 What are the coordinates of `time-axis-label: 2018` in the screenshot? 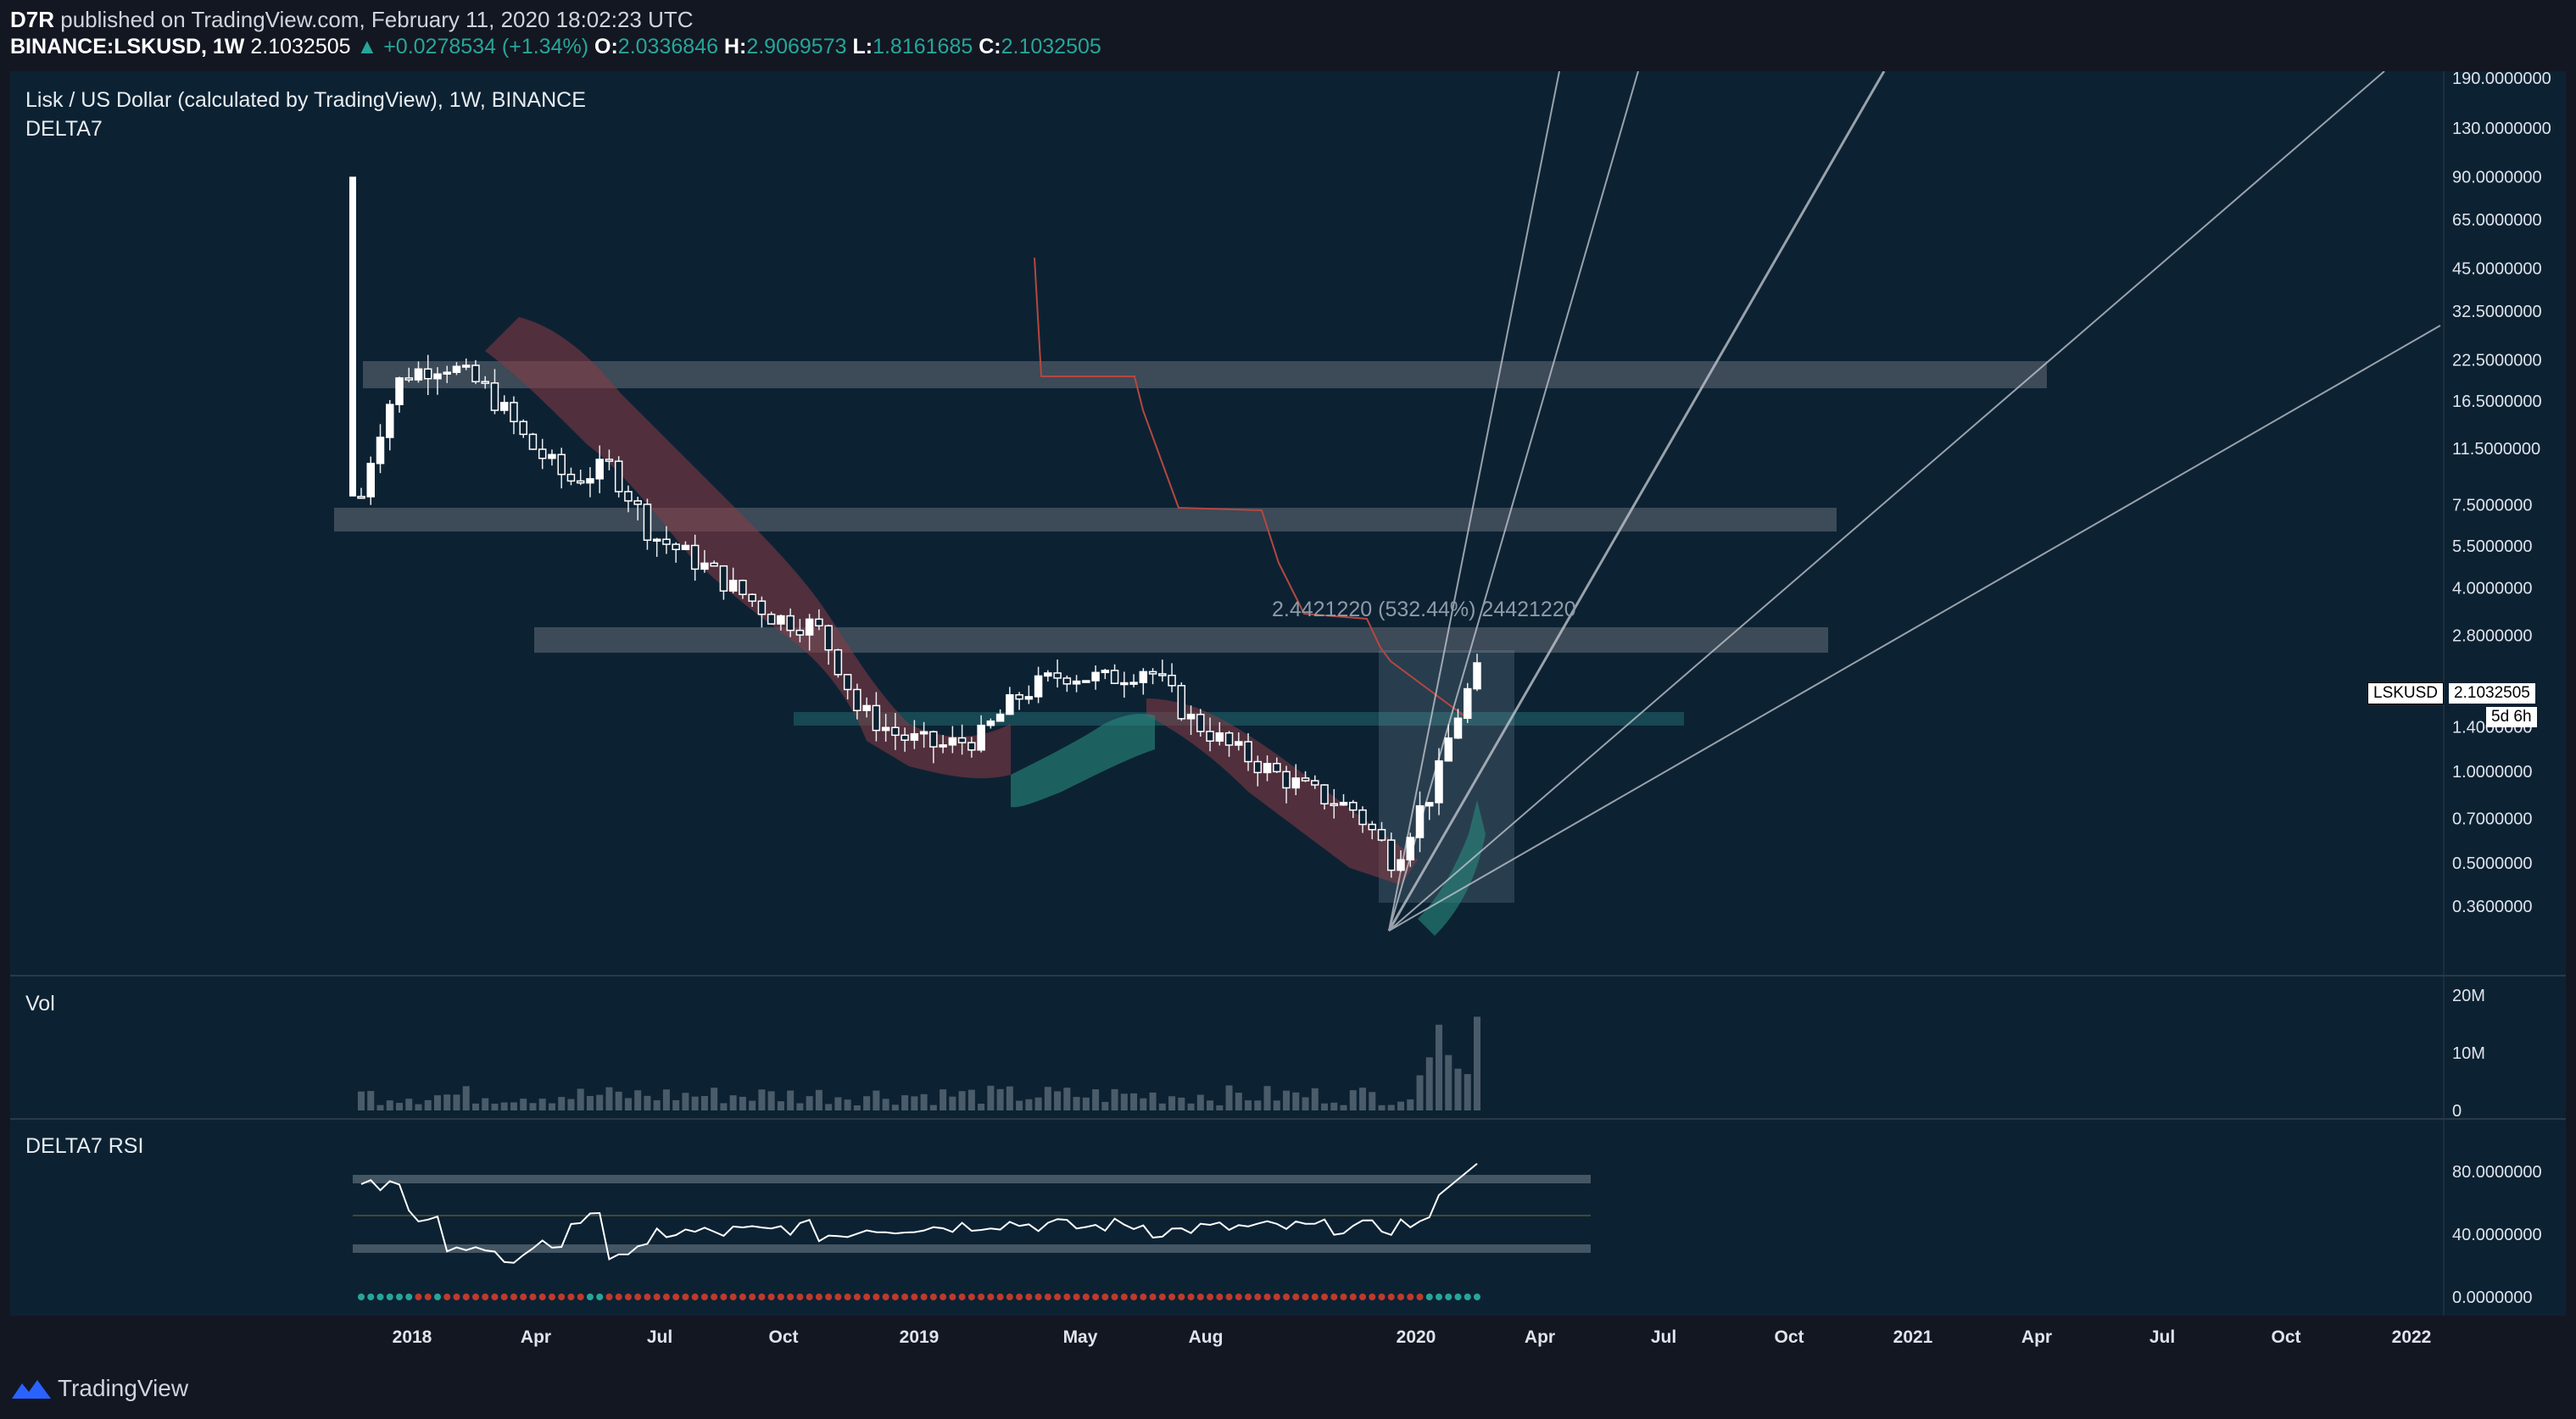 It's located at (412, 1337).